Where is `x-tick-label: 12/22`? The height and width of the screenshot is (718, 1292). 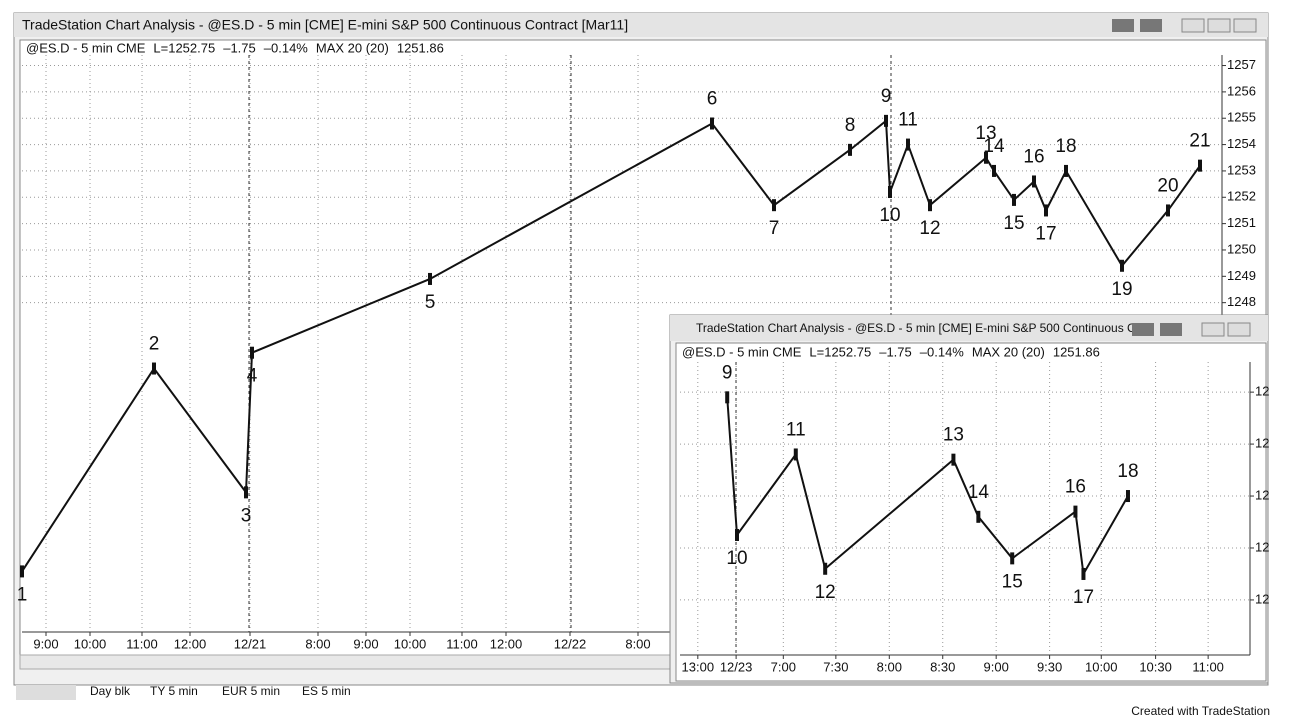 x-tick-label: 12/22 is located at coordinates (570, 643).